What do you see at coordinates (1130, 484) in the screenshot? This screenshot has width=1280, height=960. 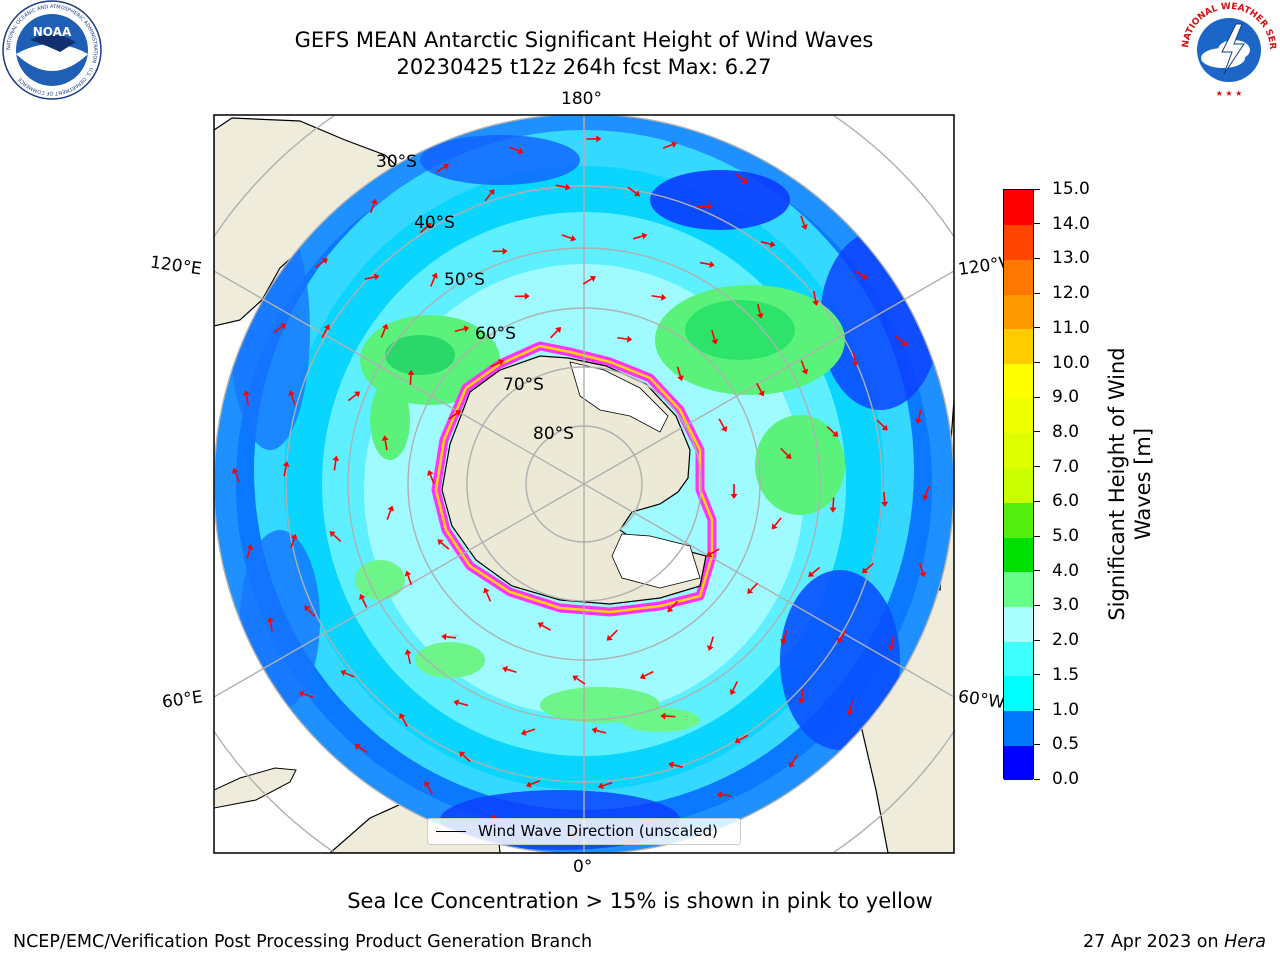 I see `colorbar-label: Significant Height of Wind Waves [m]` at bounding box center [1130, 484].